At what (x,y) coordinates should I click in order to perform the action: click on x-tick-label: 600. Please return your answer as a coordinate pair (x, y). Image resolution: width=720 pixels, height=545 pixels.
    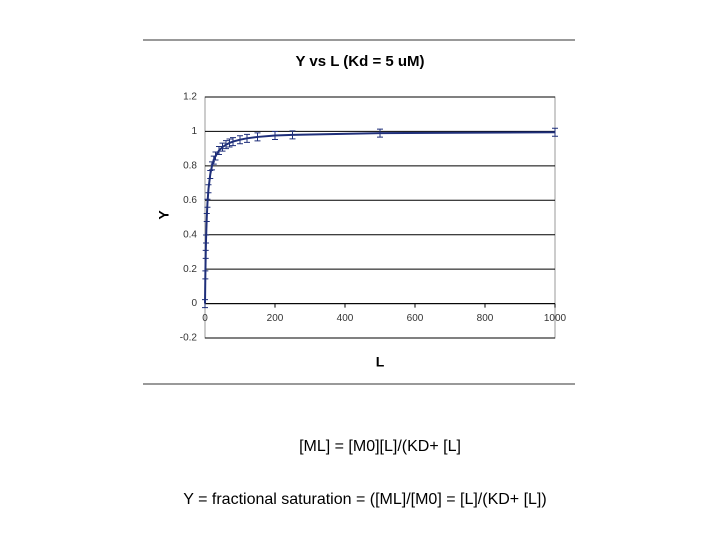
    Looking at the image, I should click on (415, 318).